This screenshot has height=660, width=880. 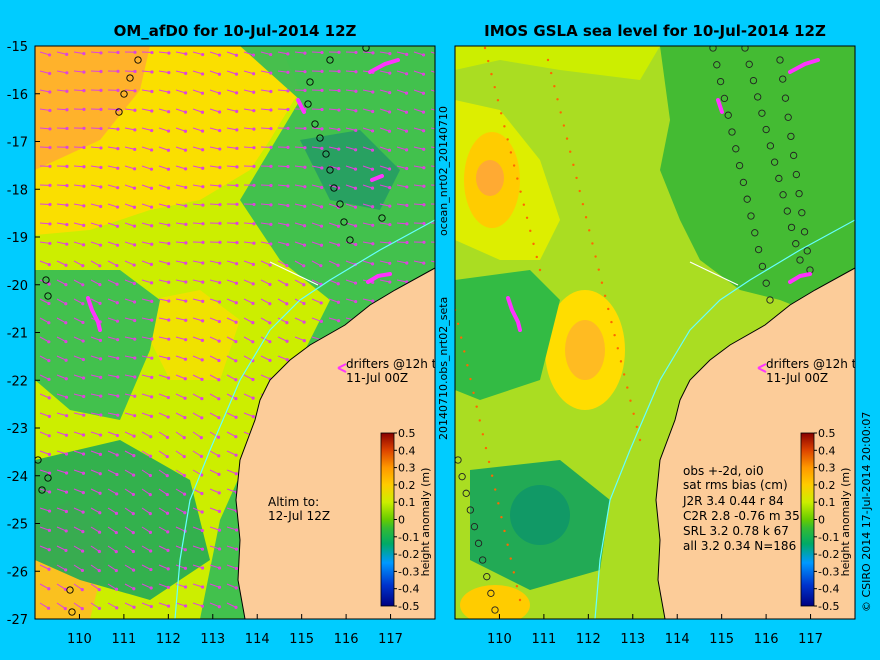 I want to click on side-label-run: ocean_nrt02_20140710, so click(x=443, y=171).